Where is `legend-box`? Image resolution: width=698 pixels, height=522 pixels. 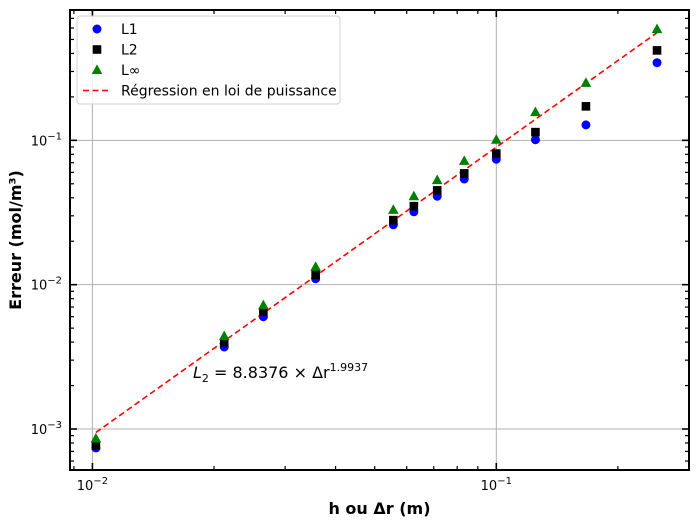
legend-box is located at coordinates (208, 60).